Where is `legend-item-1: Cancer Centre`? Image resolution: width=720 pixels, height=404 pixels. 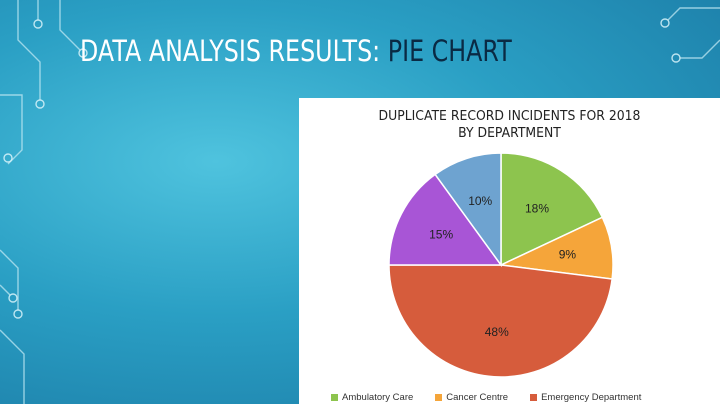 legend-item-1: Cancer Centre is located at coordinates (471, 397).